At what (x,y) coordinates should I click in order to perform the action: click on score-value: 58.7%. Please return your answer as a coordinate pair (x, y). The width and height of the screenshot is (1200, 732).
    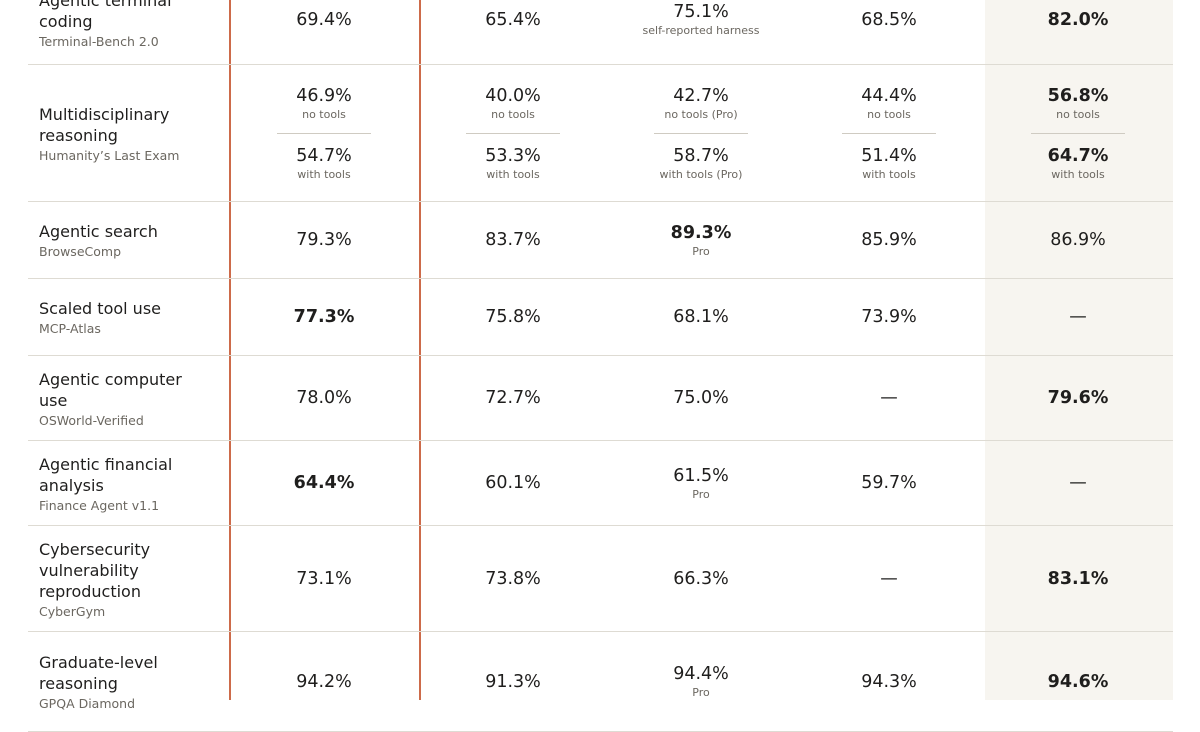
    Looking at the image, I should click on (701, 155).